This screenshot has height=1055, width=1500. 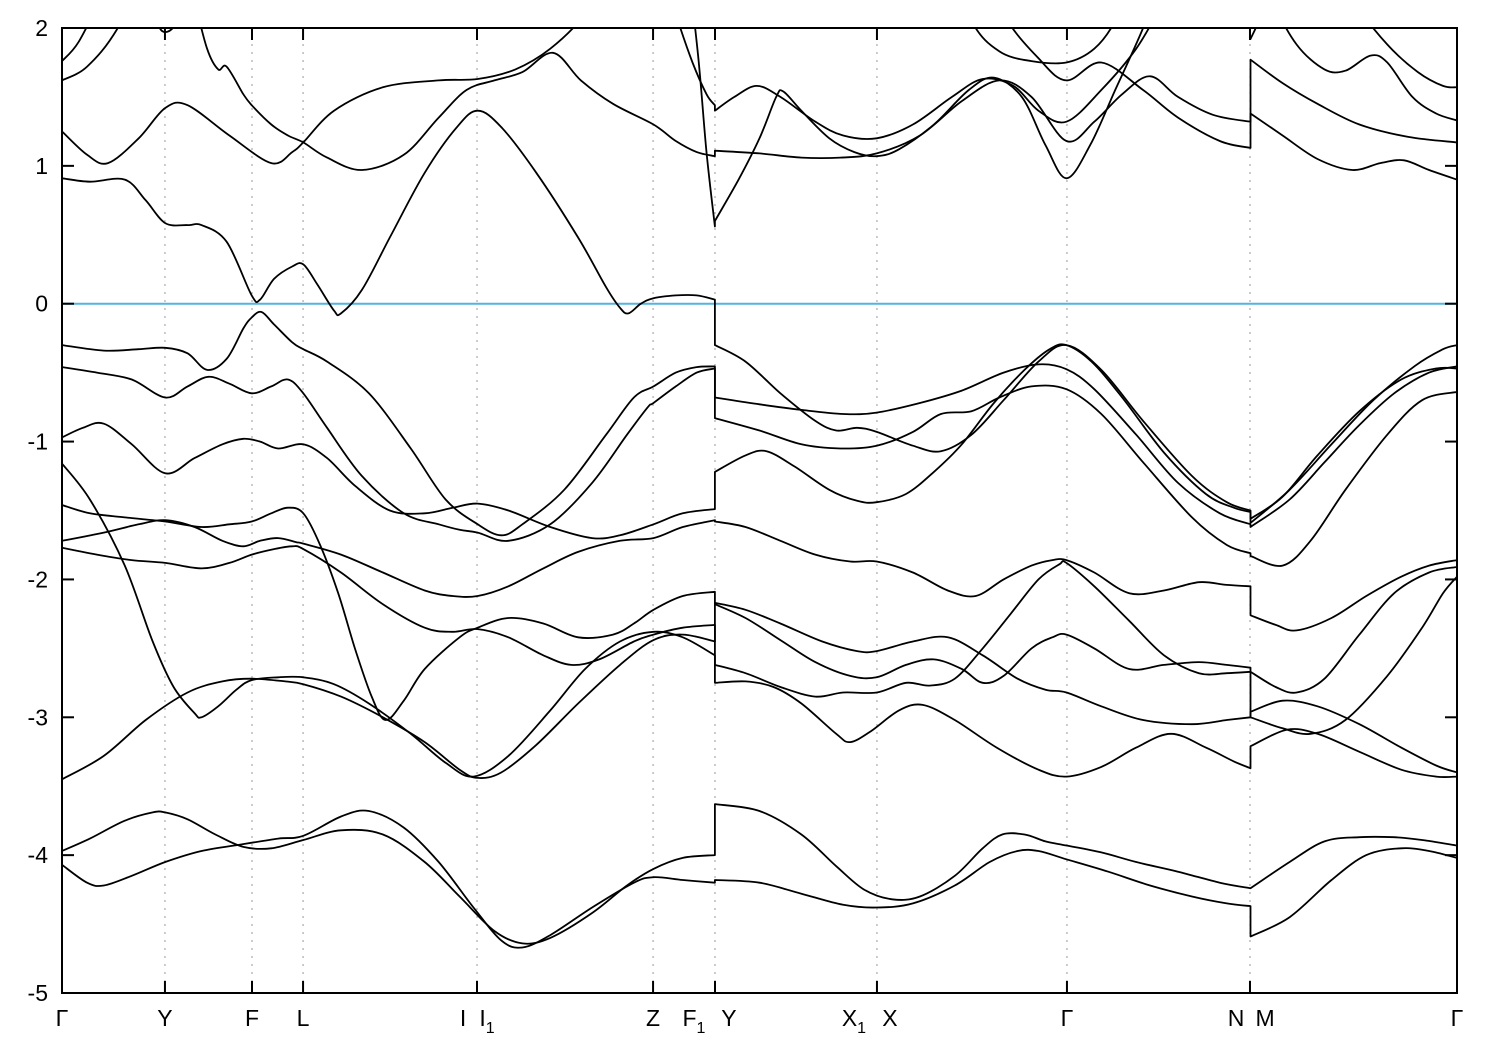 What do you see at coordinates (653, 1018) in the screenshot?
I see `k-point-label: Z` at bounding box center [653, 1018].